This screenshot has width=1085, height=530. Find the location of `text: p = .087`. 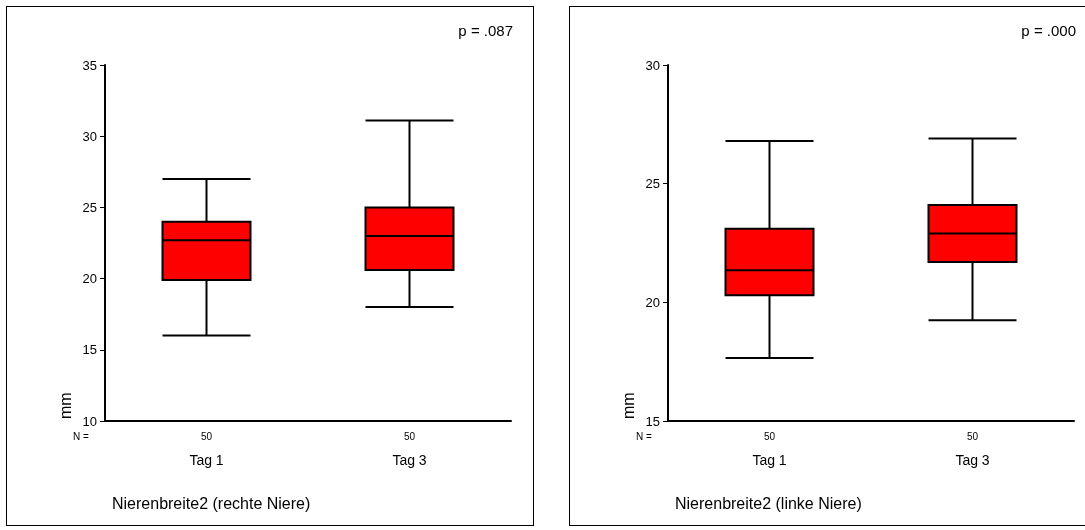

text: p = .087 is located at coordinates (486, 30).